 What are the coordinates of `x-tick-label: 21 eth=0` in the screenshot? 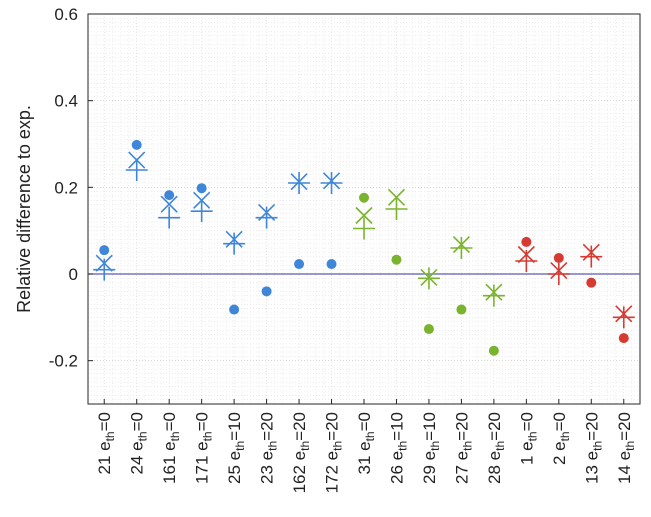 It's located at (106, 443).